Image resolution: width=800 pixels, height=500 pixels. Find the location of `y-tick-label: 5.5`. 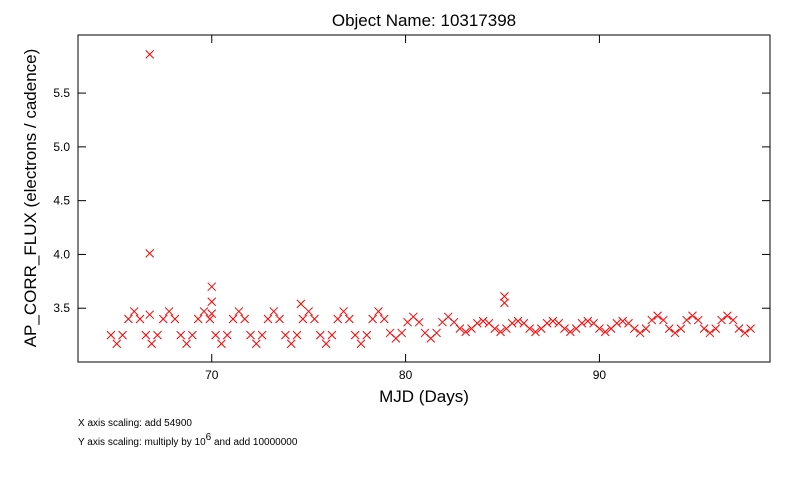

y-tick-label: 5.5 is located at coordinates (61, 93).